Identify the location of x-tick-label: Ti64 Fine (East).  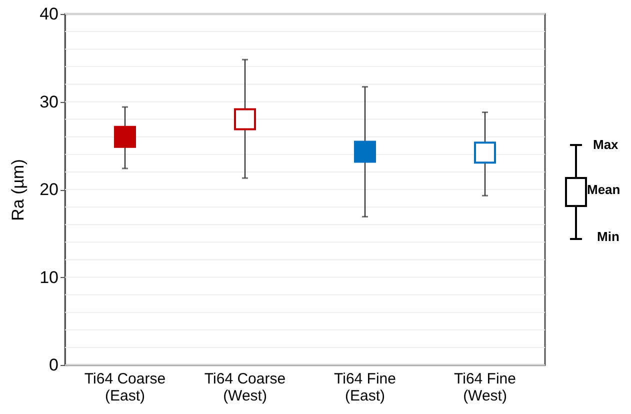
(365, 387).